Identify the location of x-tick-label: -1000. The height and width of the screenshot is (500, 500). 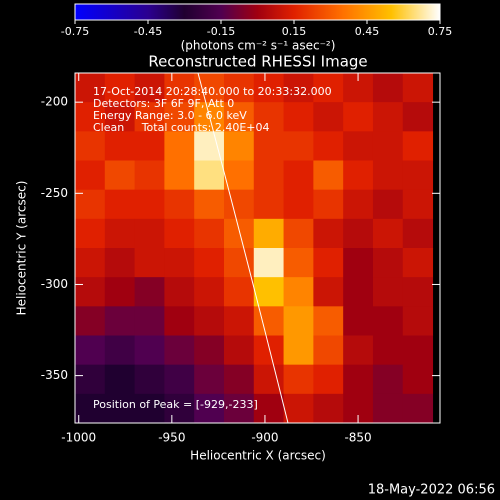
(78, 438).